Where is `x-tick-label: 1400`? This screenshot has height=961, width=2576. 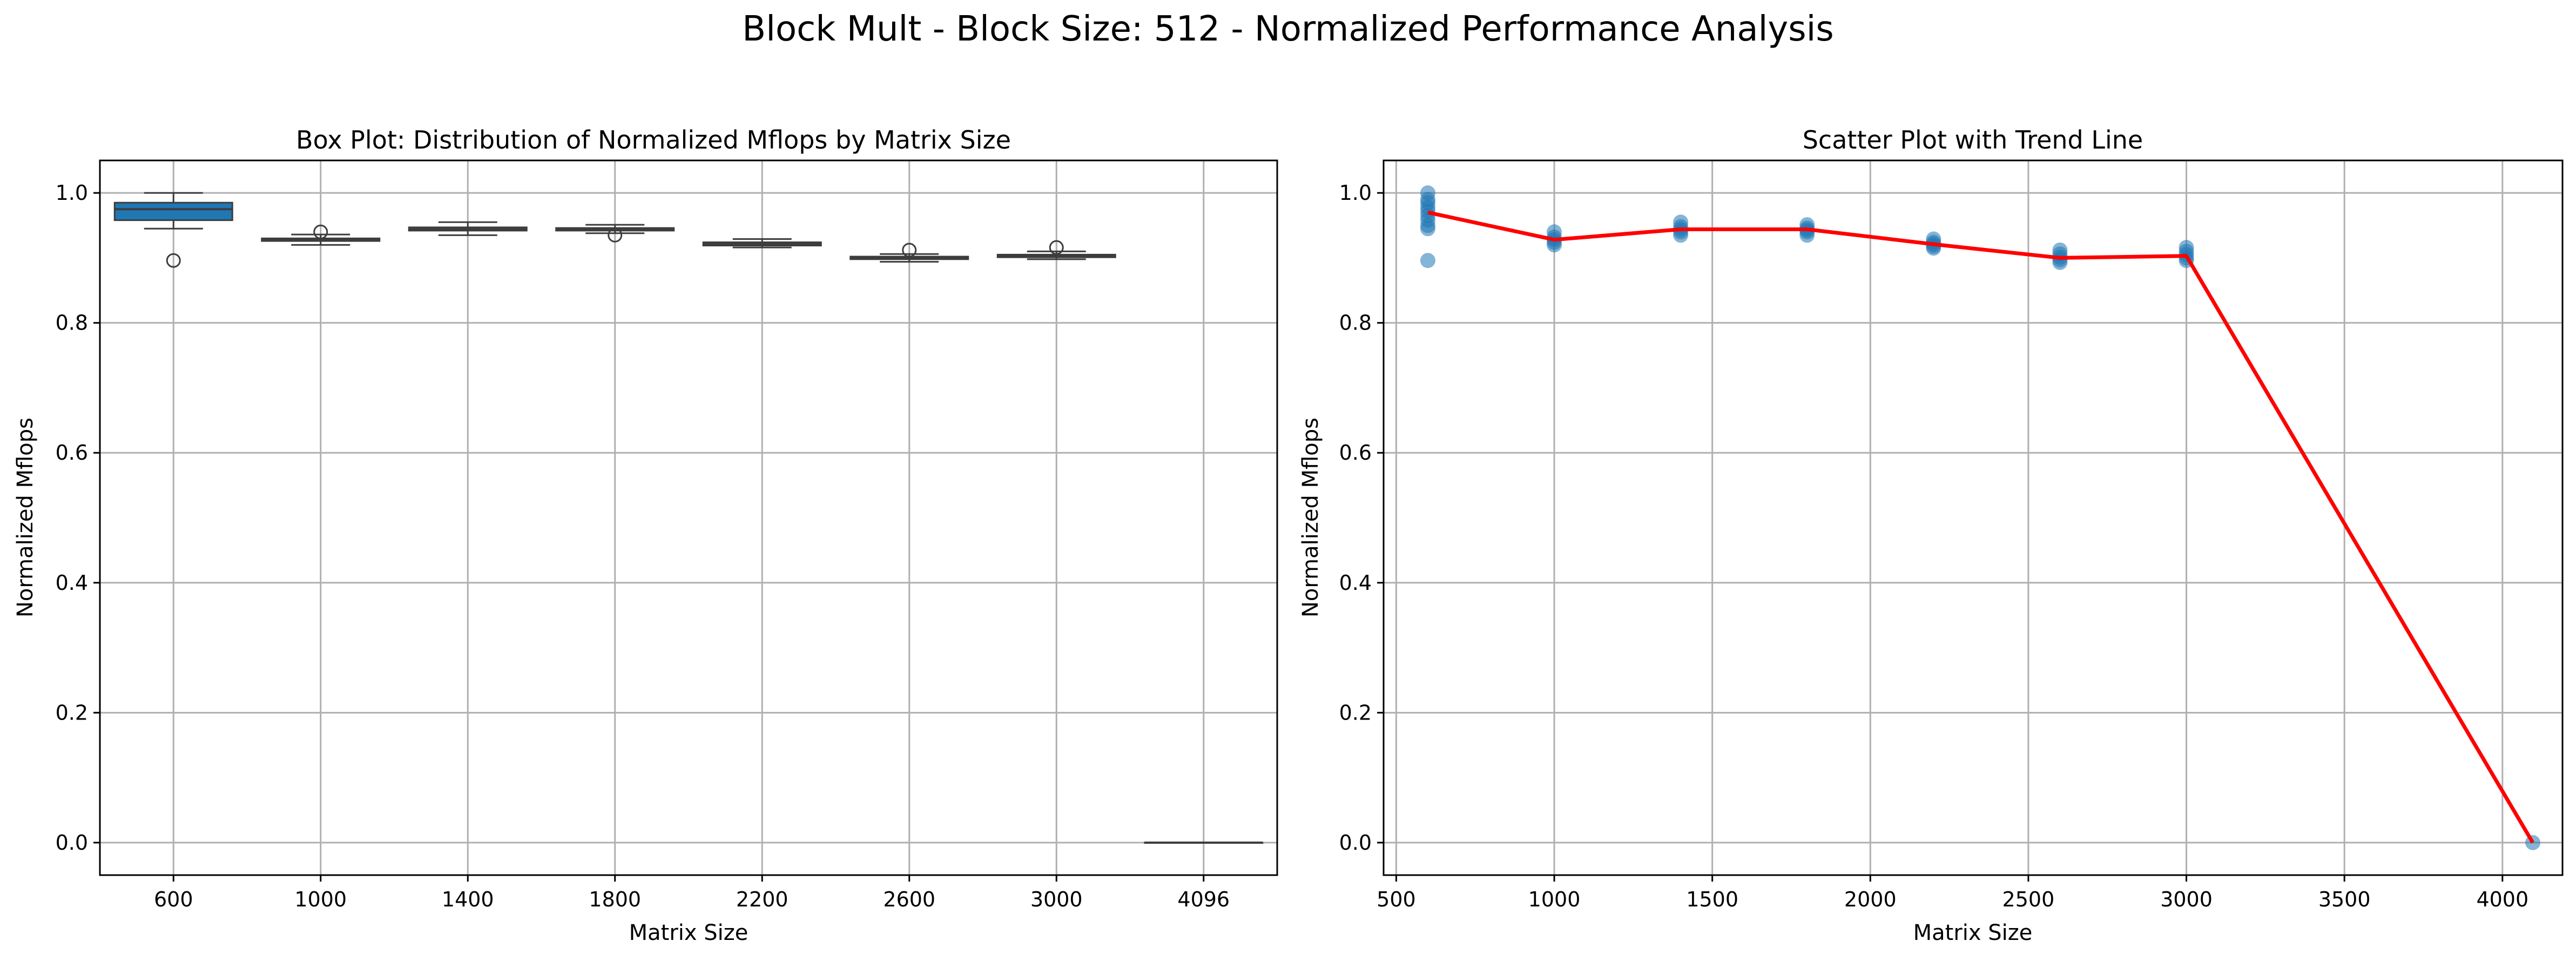
x-tick-label: 1400 is located at coordinates (468, 899).